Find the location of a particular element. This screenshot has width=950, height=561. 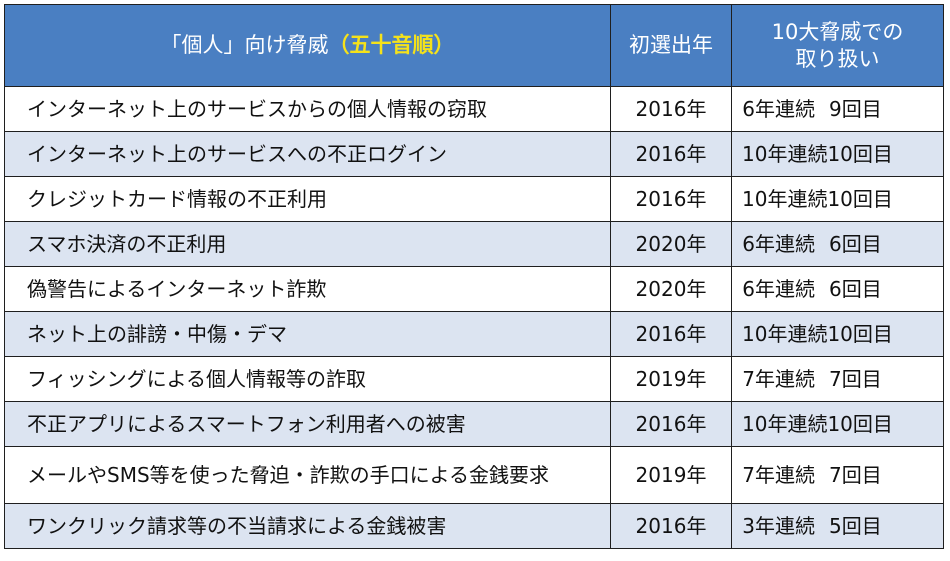

header-count-line1: 10大脅威での is located at coordinates (837, 31).